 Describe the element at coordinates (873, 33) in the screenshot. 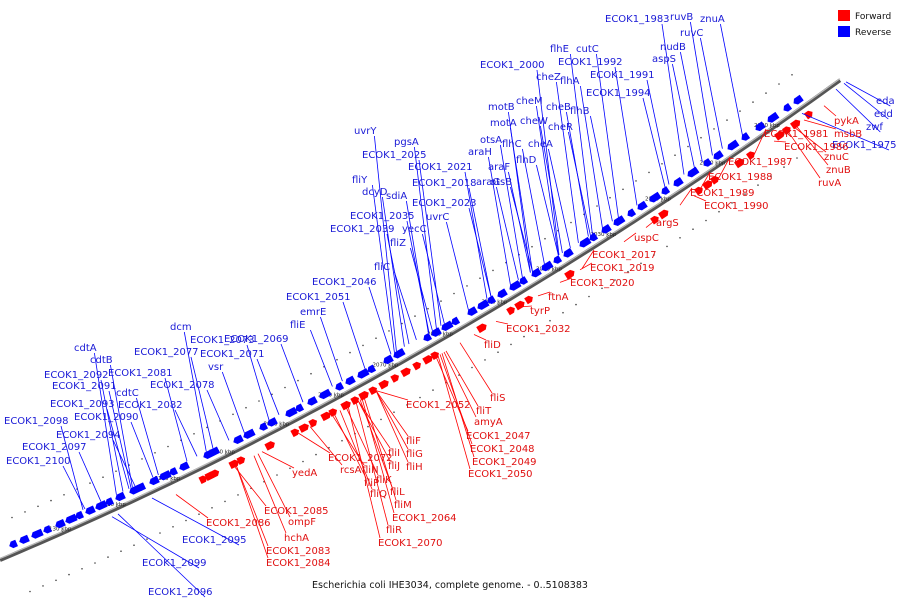

I see `reverse-legend-label: Reverse` at that location.